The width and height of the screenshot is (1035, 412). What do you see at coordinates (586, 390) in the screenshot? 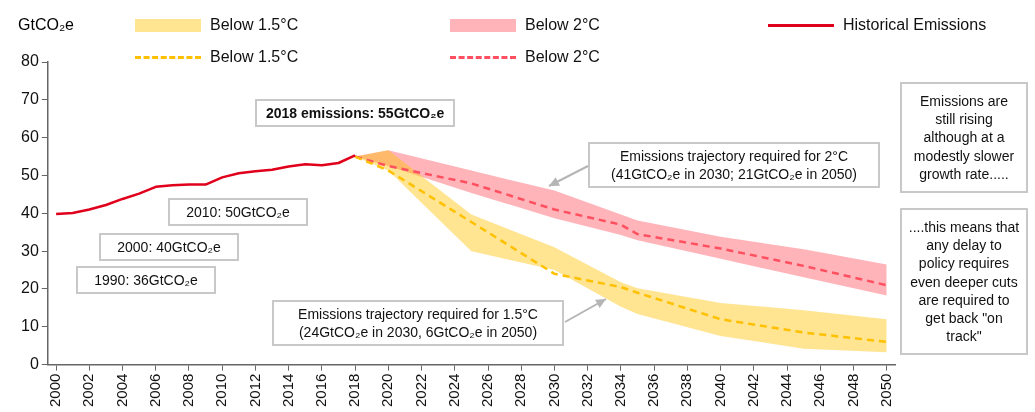
I see `x-tick-label: 2032` at bounding box center [586, 390].